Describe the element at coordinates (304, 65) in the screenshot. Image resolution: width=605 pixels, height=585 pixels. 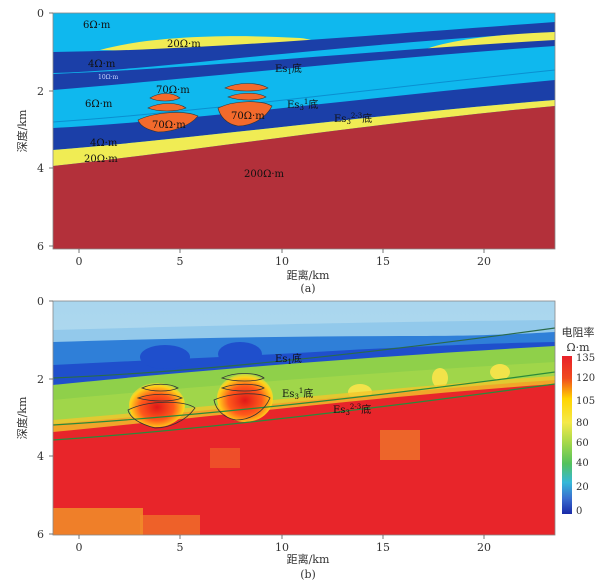
I see `layer-10ohm-band` at that location.